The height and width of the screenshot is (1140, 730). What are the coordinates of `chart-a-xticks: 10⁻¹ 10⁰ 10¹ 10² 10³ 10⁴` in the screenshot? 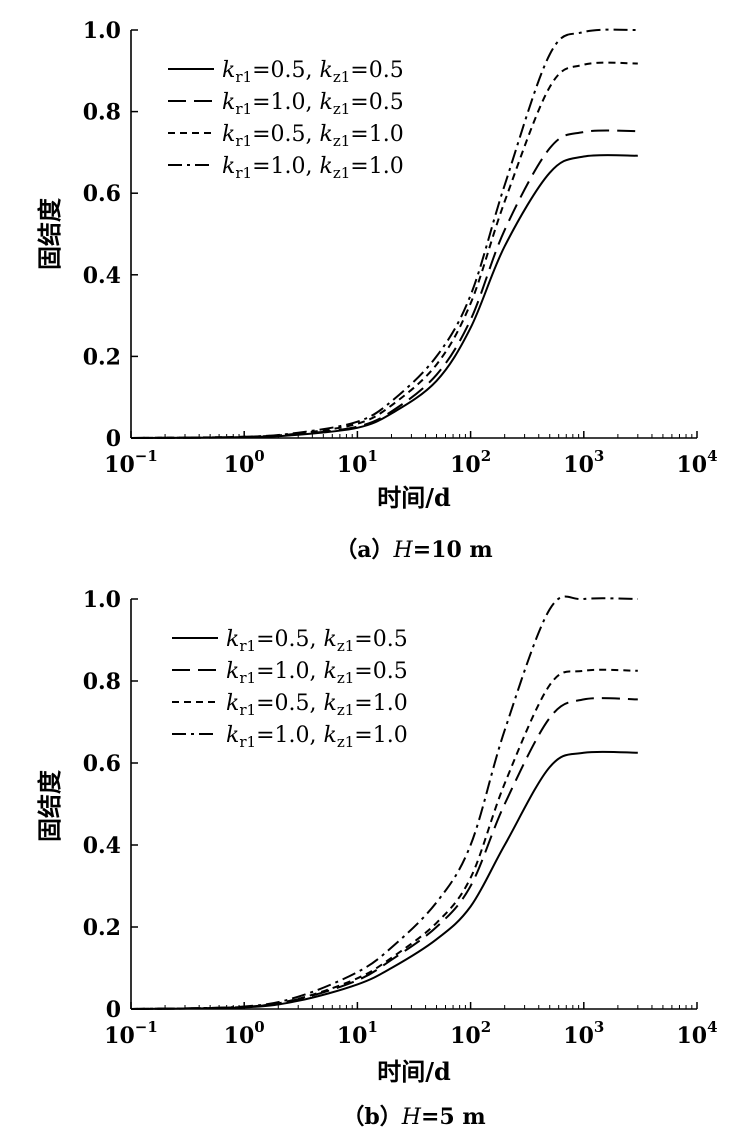 It's located at (411, 454).